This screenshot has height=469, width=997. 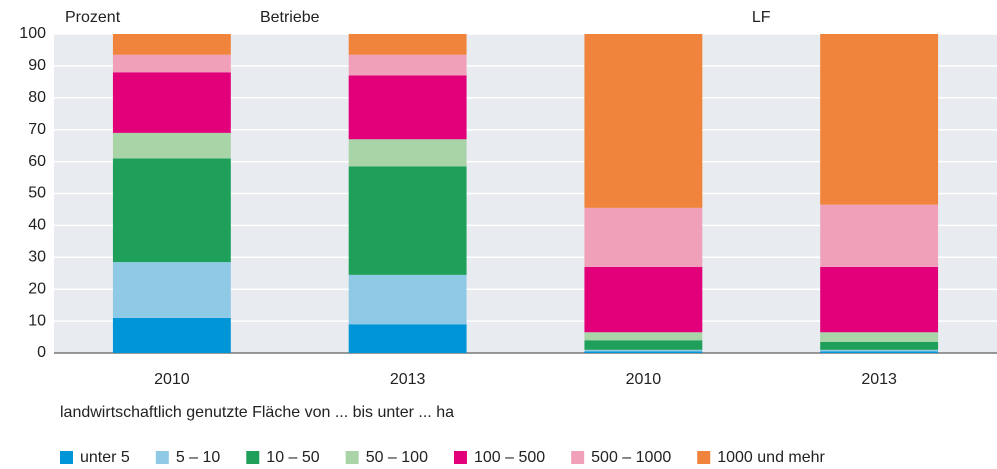 What do you see at coordinates (37, 320) in the screenshot?
I see `y-tick-label: 10` at bounding box center [37, 320].